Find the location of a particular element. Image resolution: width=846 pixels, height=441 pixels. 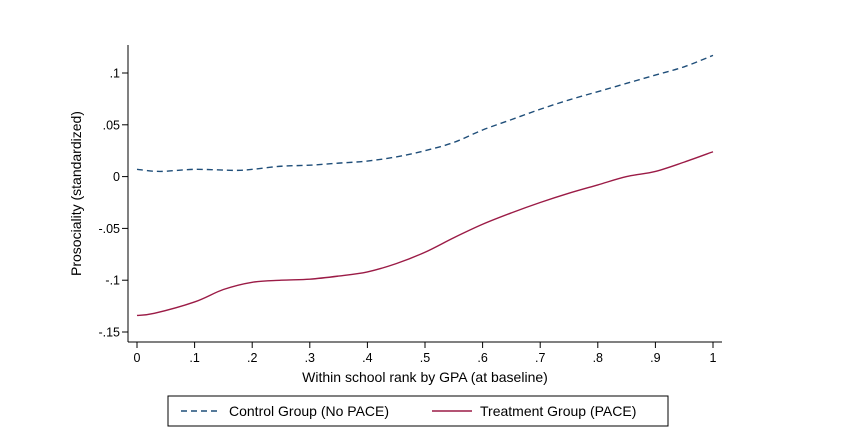

x-axis-title: Within school rank by GPA (at baseline) is located at coordinates (425, 377).